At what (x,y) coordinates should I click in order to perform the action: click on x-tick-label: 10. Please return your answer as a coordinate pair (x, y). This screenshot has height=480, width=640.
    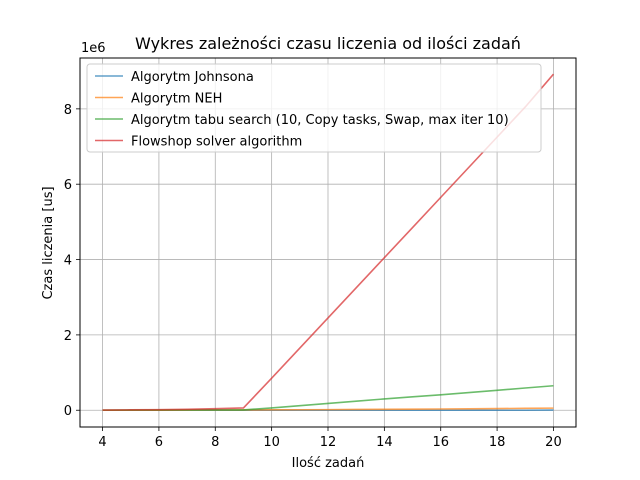
    Looking at the image, I should click on (271, 442).